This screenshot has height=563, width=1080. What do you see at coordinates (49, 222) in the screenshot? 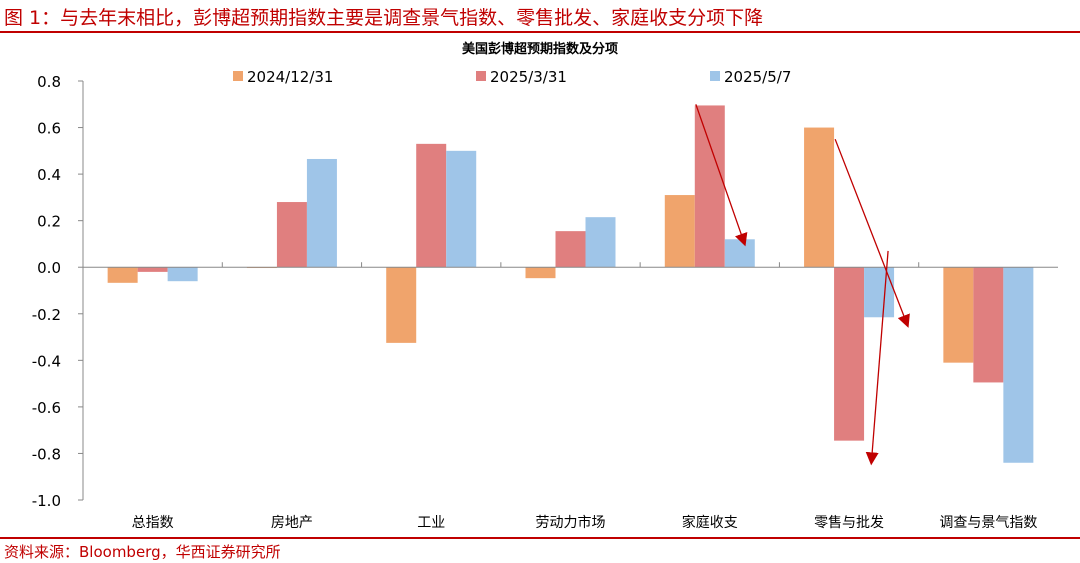
I see `y-tick-label: 0.2` at bounding box center [49, 222].